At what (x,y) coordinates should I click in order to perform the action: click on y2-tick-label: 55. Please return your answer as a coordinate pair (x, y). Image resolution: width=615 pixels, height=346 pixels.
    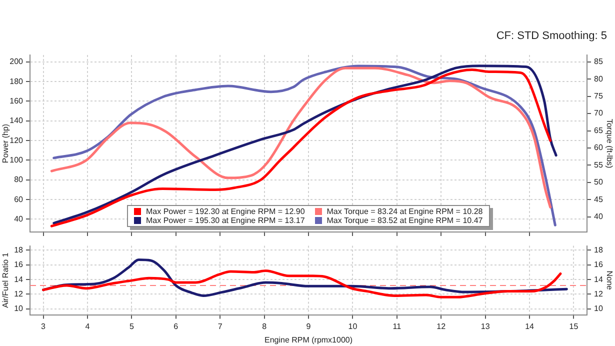
    Looking at the image, I should click on (599, 165).